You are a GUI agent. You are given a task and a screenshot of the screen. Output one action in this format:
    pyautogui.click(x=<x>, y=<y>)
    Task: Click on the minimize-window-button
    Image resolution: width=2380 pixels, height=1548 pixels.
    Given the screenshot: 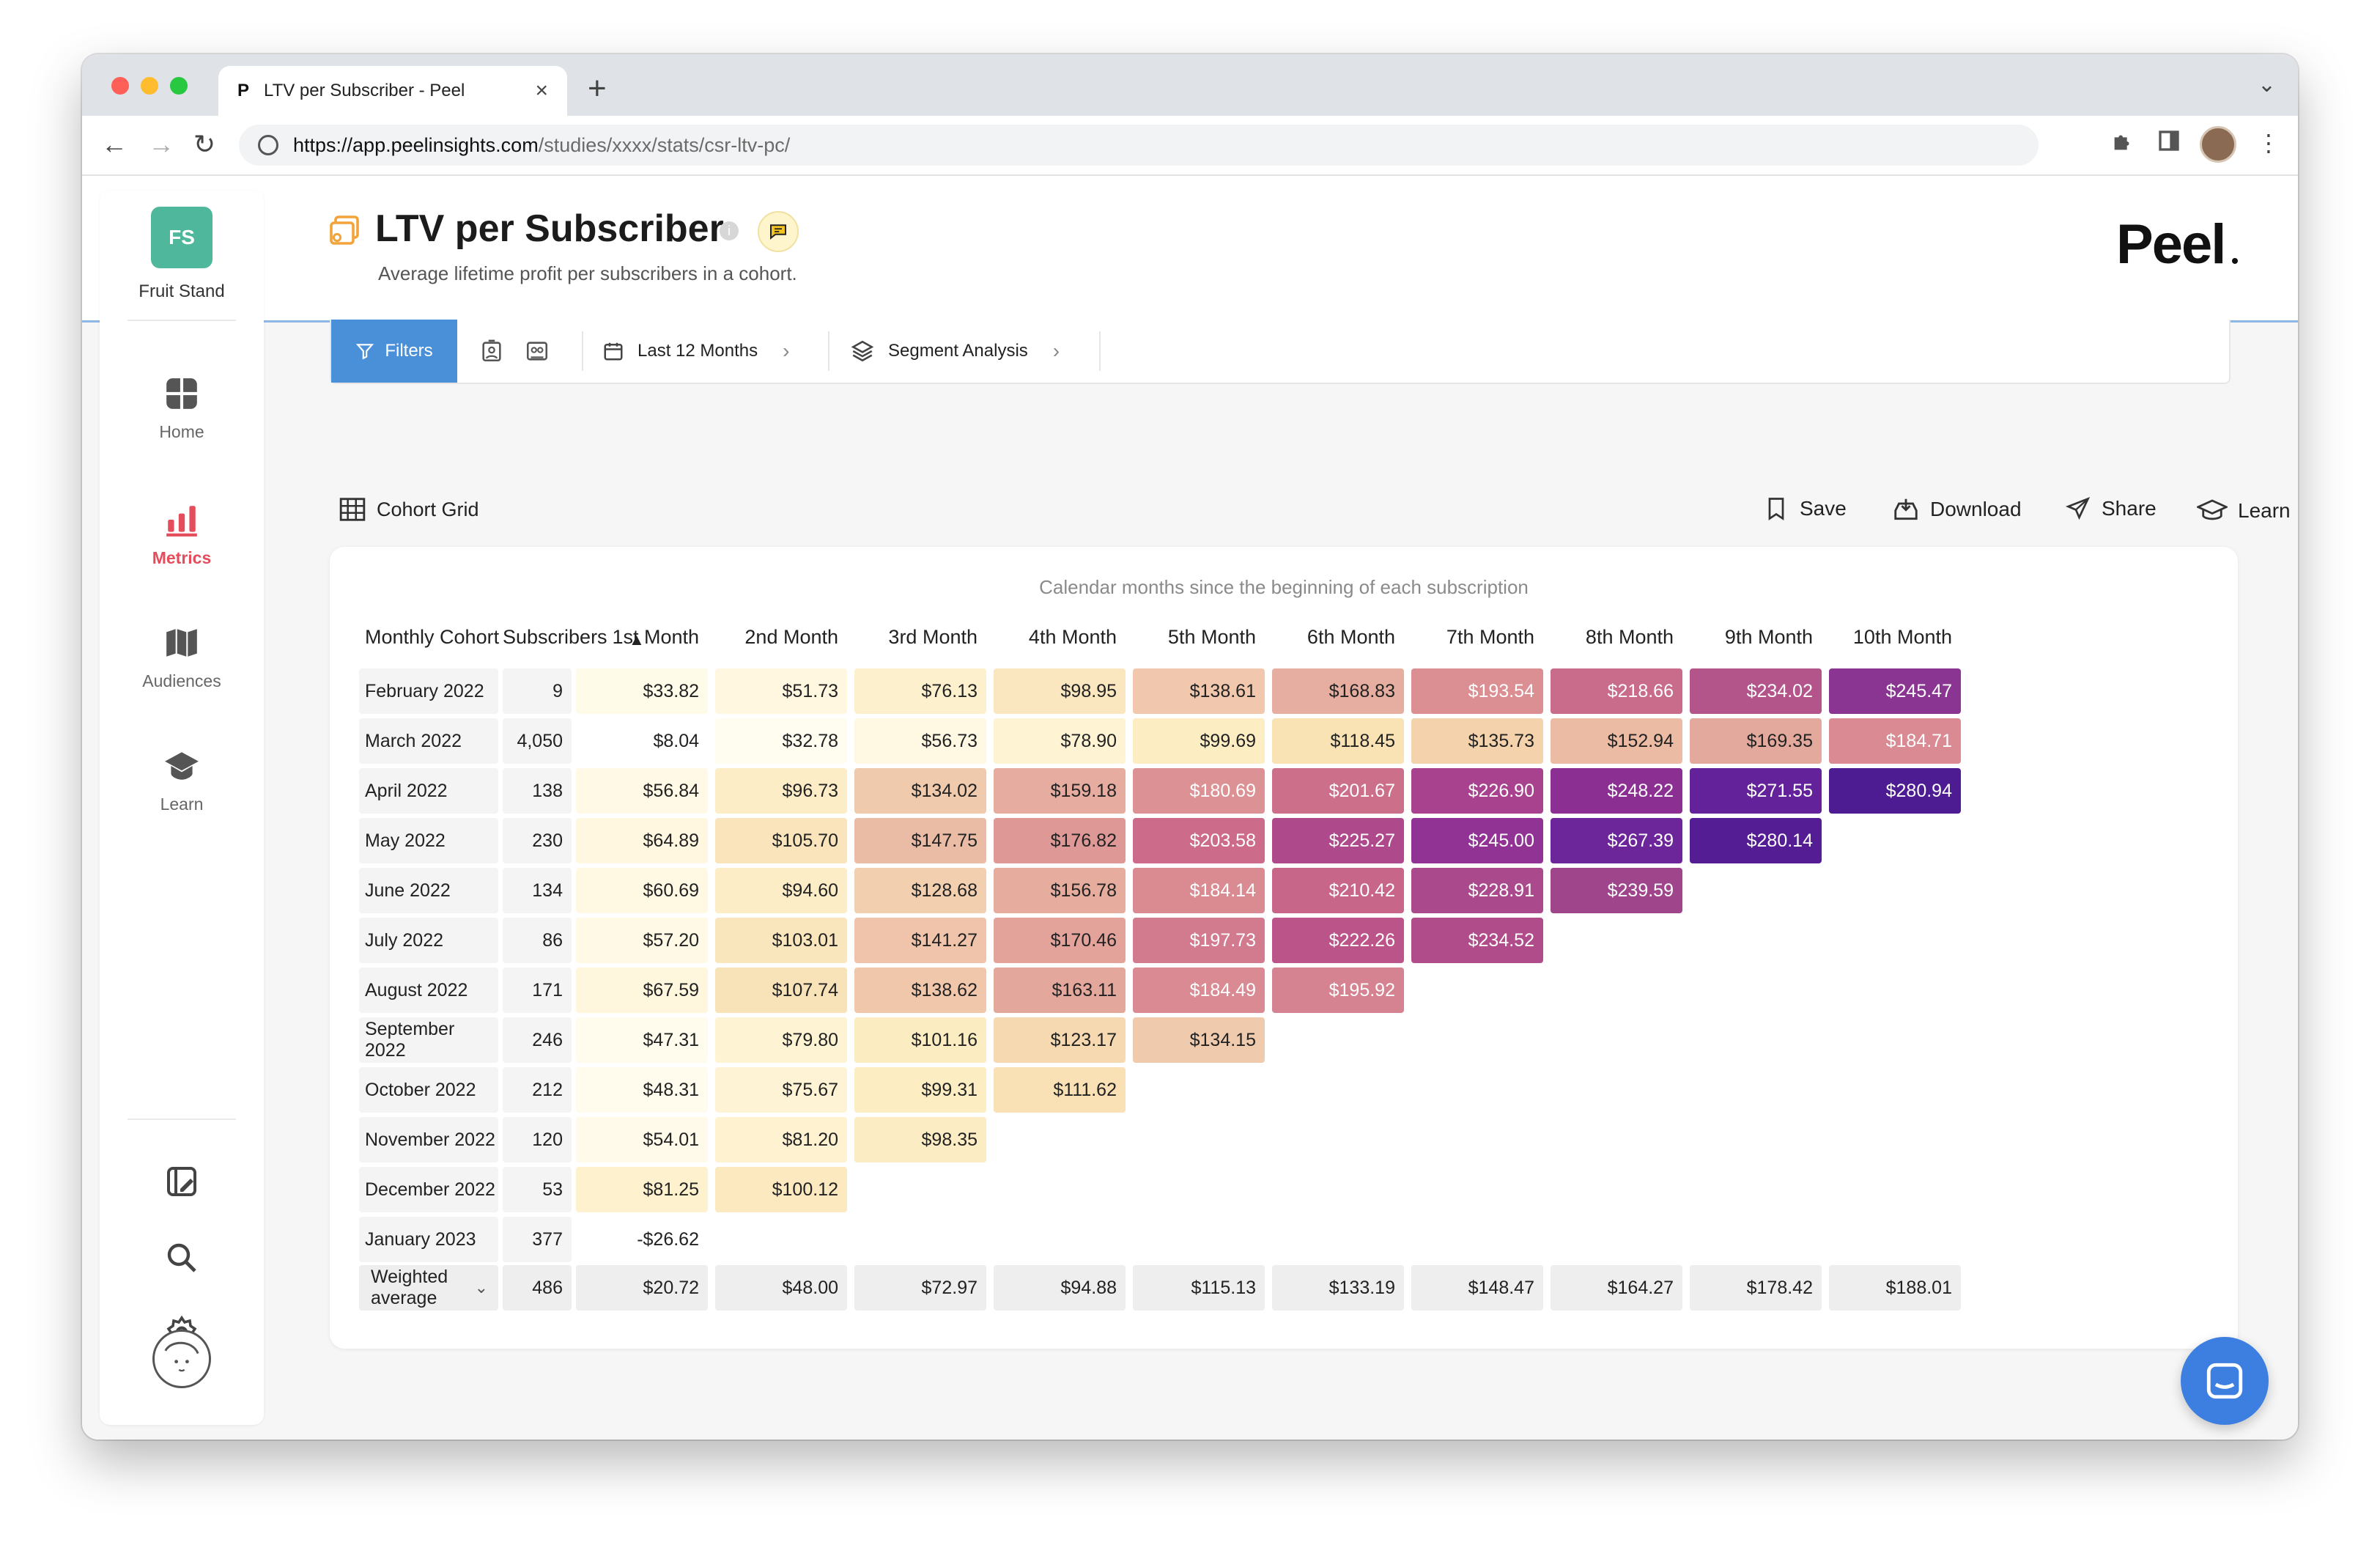 What is the action you would take?
    pyautogui.click(x=149, y=86)
    